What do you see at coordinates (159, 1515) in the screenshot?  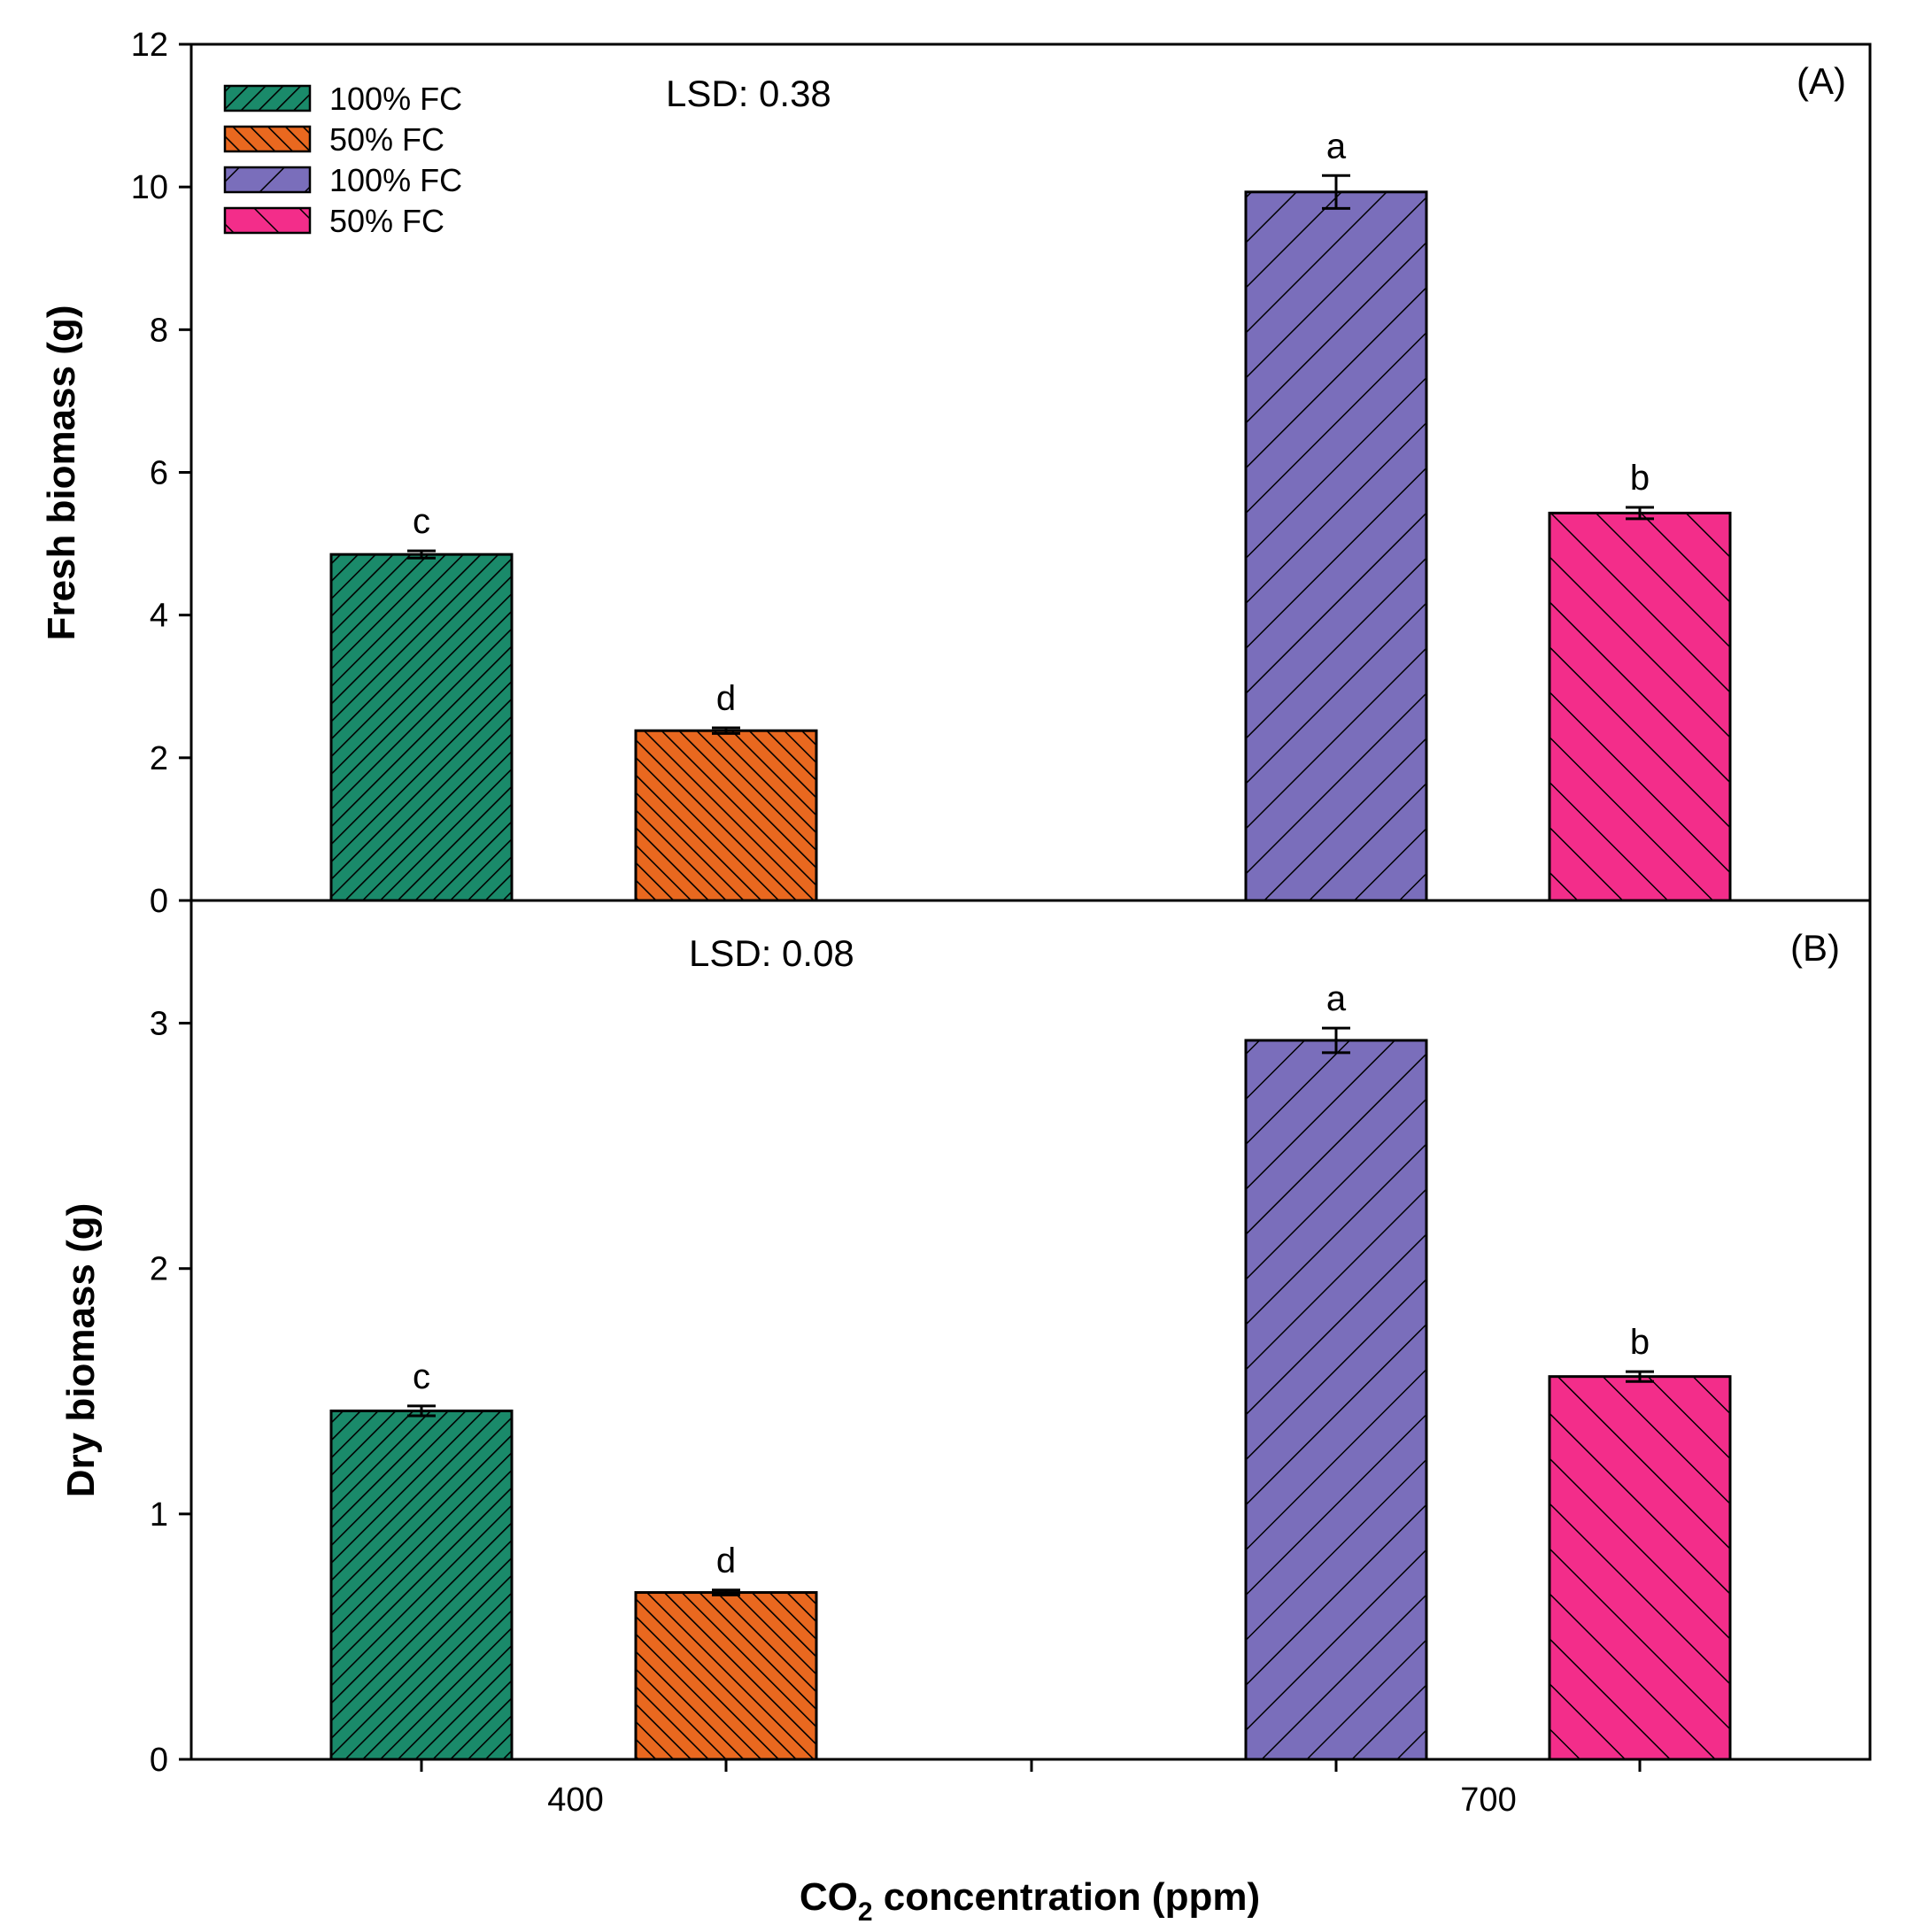 I see `y-tick-label: 1` at bounding box center [159, 1515].